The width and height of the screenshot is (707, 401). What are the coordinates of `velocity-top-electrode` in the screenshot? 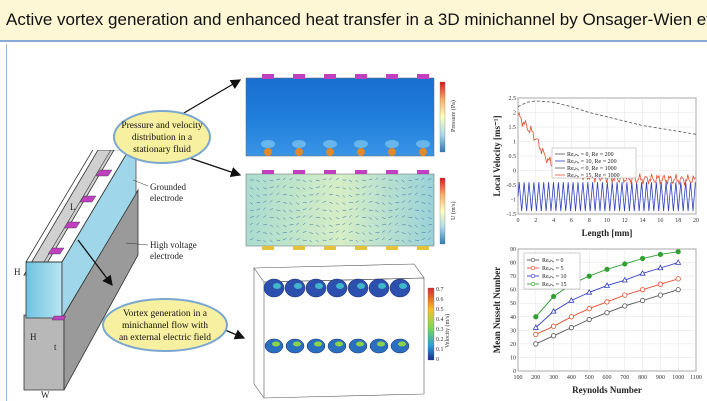 It's located at (330, 172).